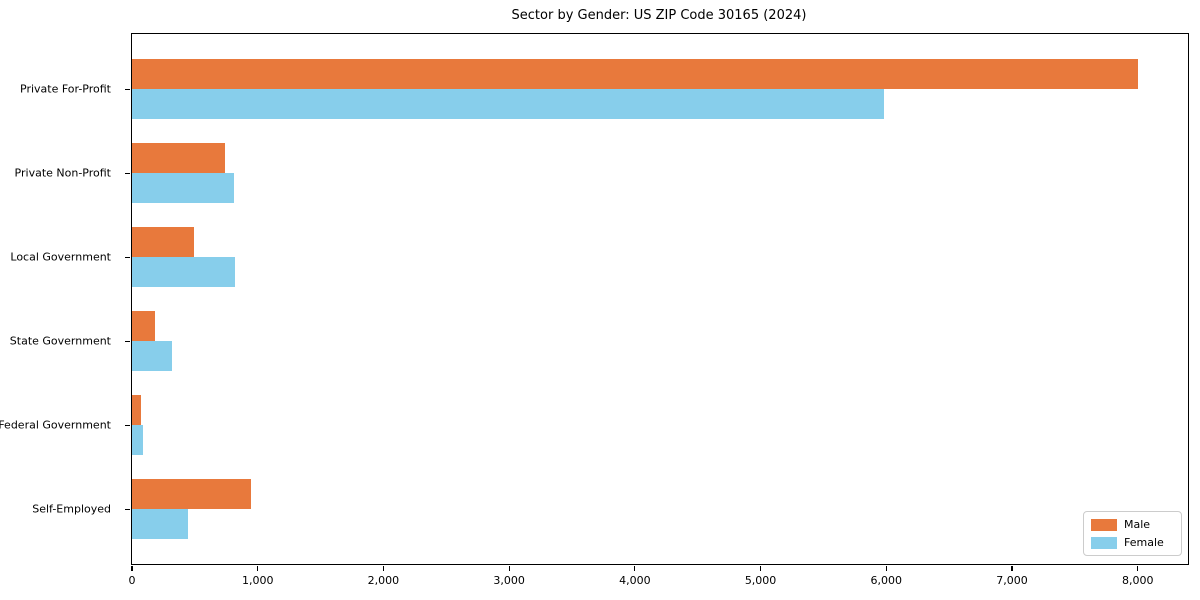  I want to click on legend-row-male: Male, so click(1132, 524).